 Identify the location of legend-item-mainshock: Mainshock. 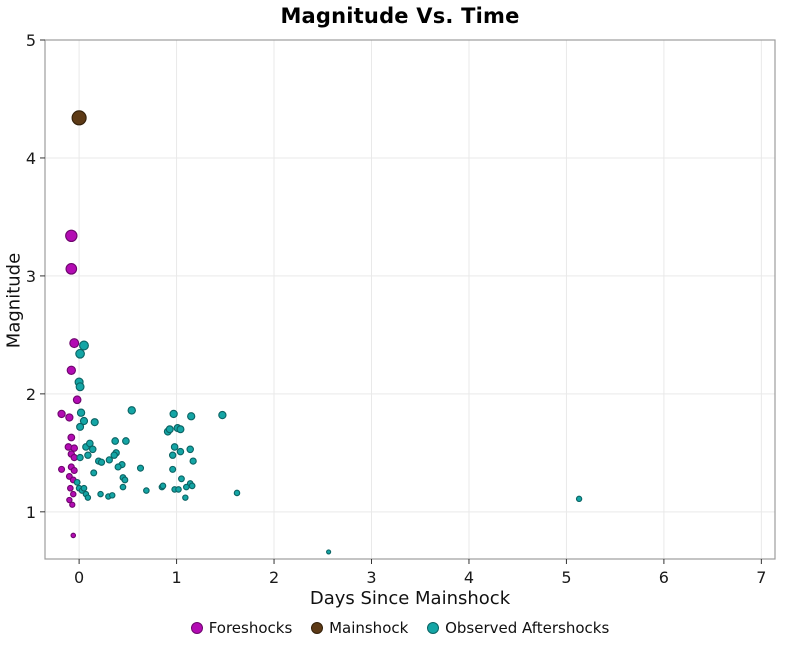
(359, 628).